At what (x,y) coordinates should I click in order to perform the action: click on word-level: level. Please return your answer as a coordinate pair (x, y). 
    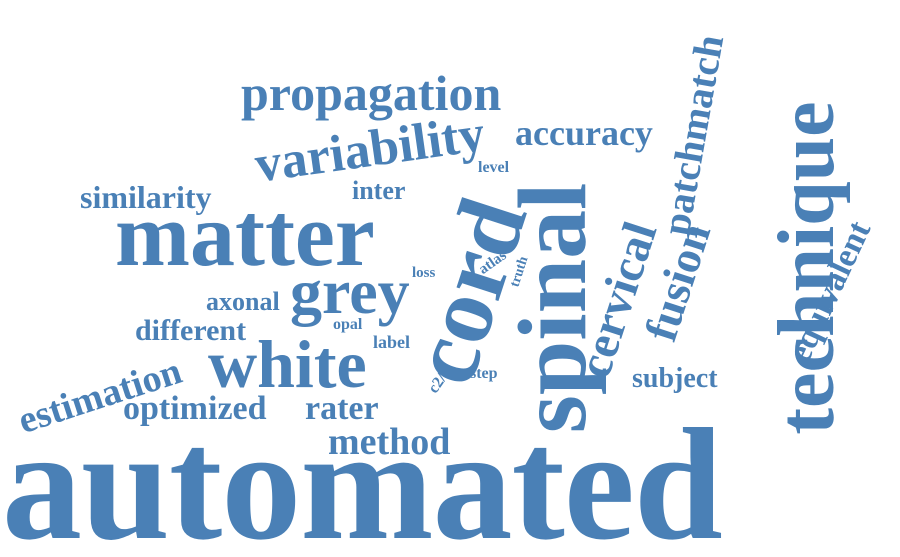
    Looking at the image, I should click on (494, 167).